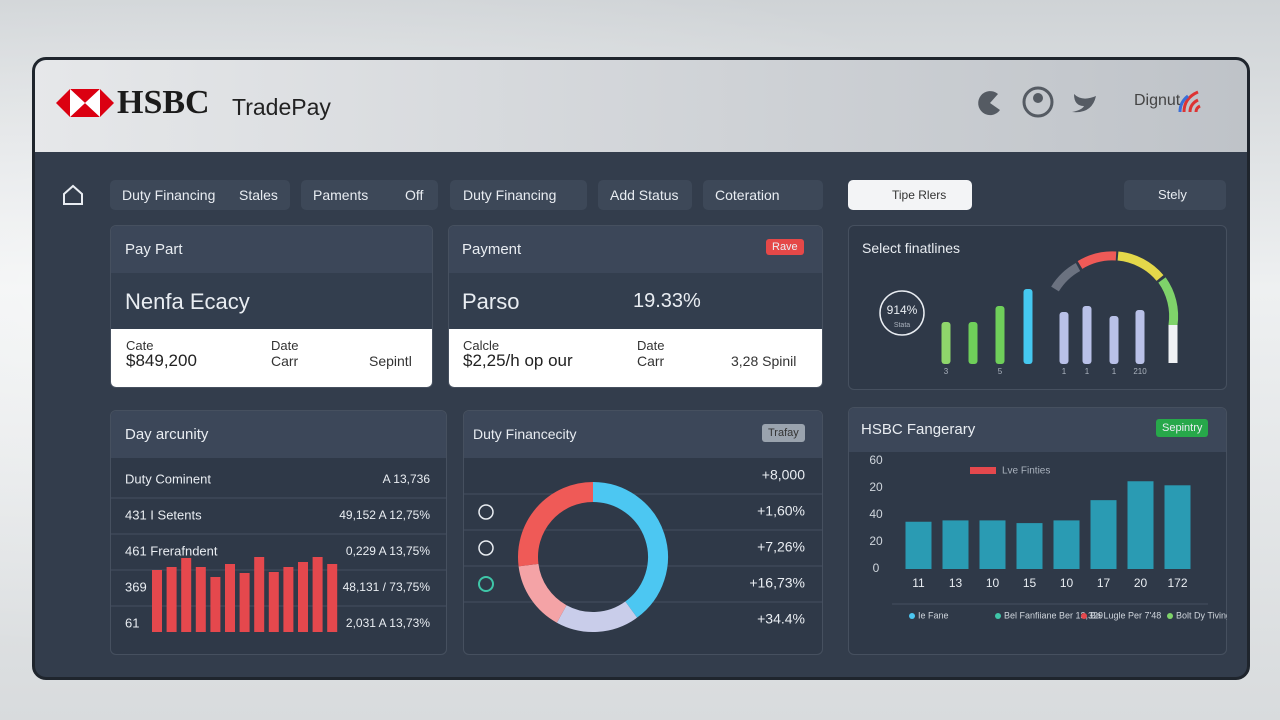 Image resolution: width=1280 pixels, height=720 pixels. Describe the element at coordinates (369, 195) in the screenshot. I see `tab-group: Paments Off` at that location.